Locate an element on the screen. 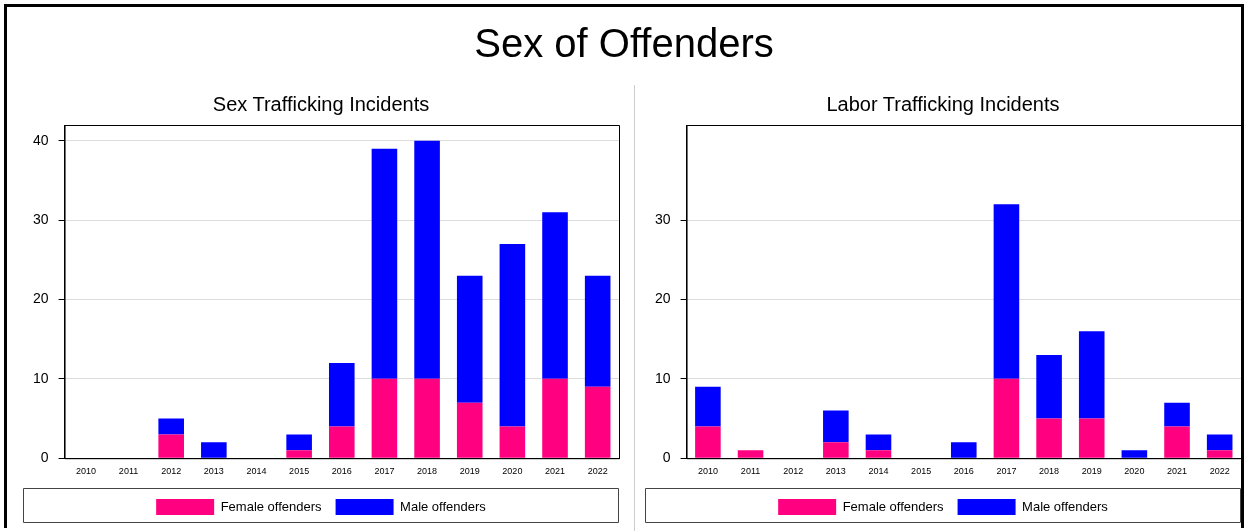 This screenshot has width=1252, height=532. chart-title: Sex Trafficking Incidents is located at coordinates (321, 103).